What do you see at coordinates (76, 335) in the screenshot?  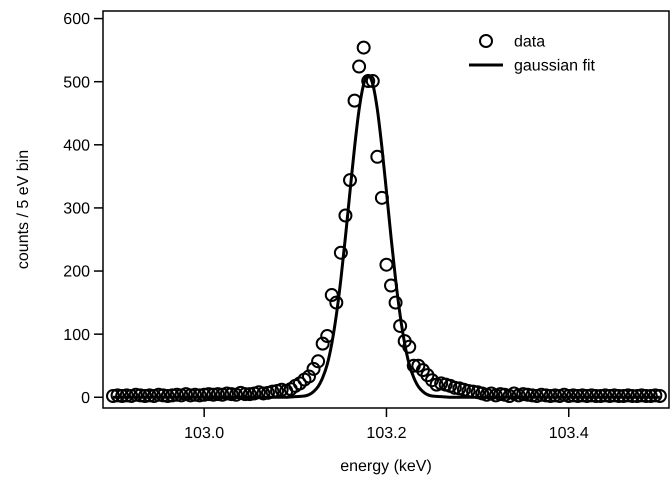 I see `y-tick-label: 100` at bounding box center [76, 335].